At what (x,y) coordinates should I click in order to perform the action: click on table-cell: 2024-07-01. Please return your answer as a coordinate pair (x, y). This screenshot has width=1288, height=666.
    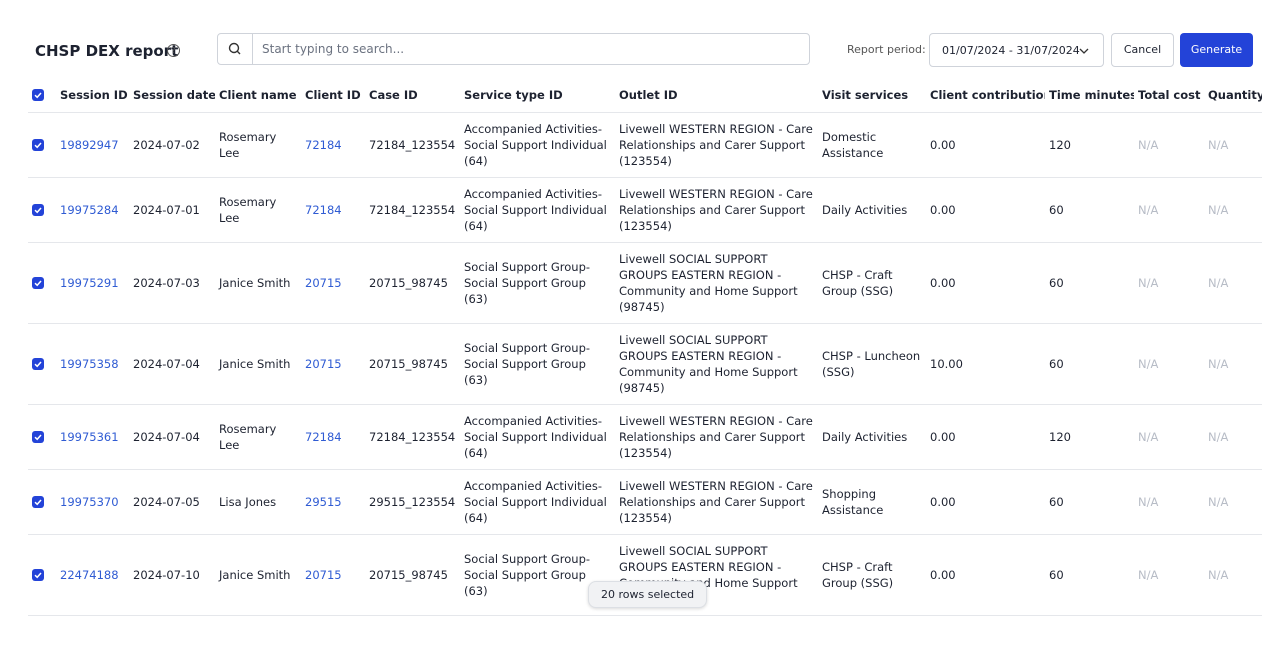
    Looking at the image, I should click on (172, 210).